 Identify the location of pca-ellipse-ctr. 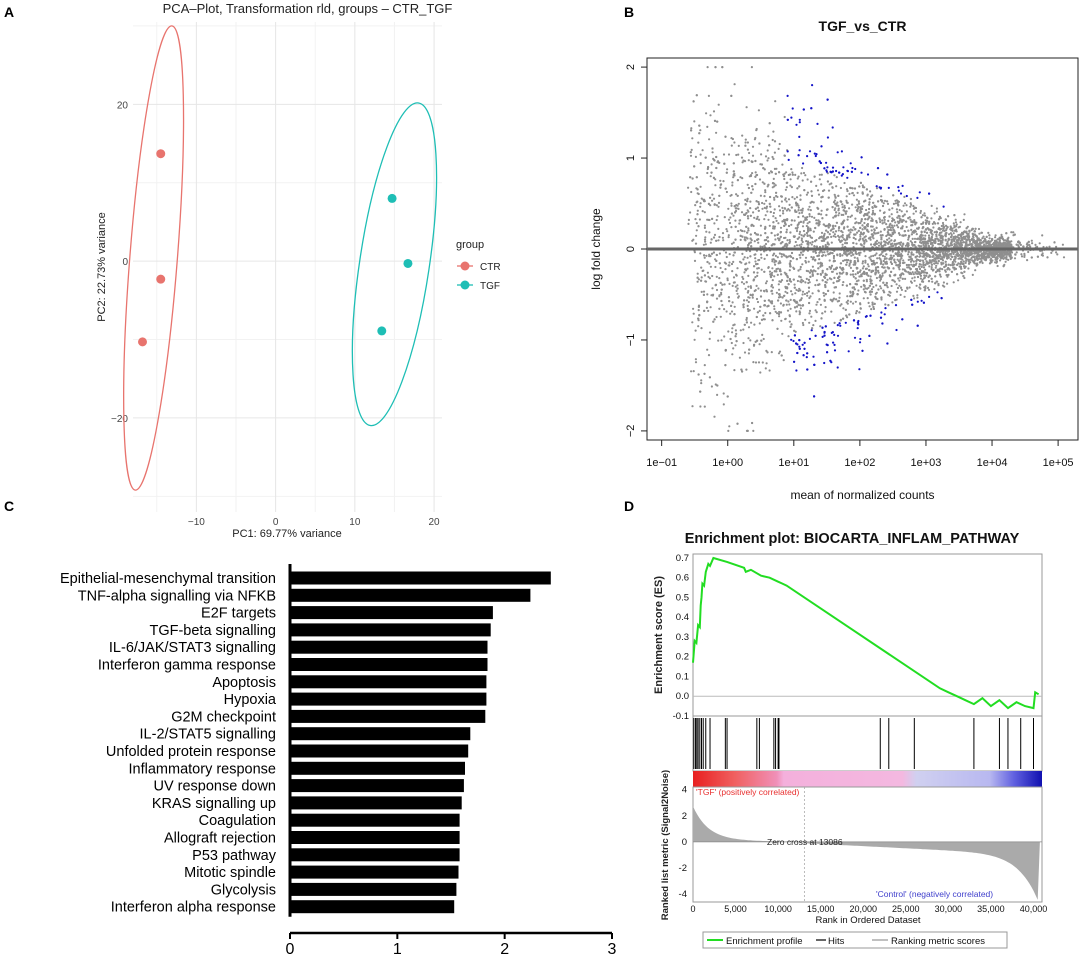
(154, 258).